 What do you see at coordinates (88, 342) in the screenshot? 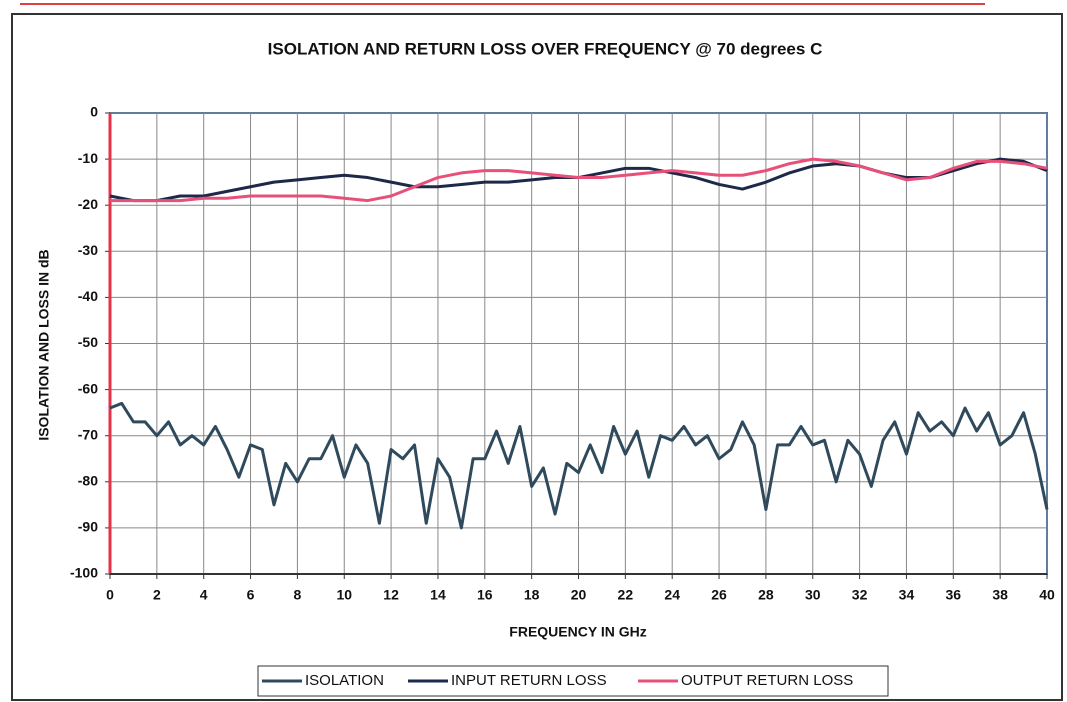
I see `y-tick-label: -50` at bounding box center [88, 342].